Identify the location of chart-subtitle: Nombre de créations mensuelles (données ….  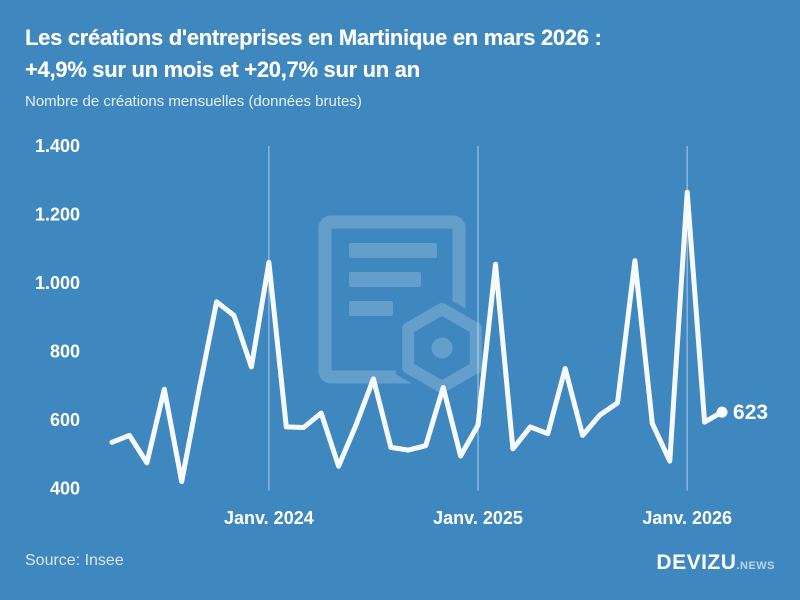
(193, 101).